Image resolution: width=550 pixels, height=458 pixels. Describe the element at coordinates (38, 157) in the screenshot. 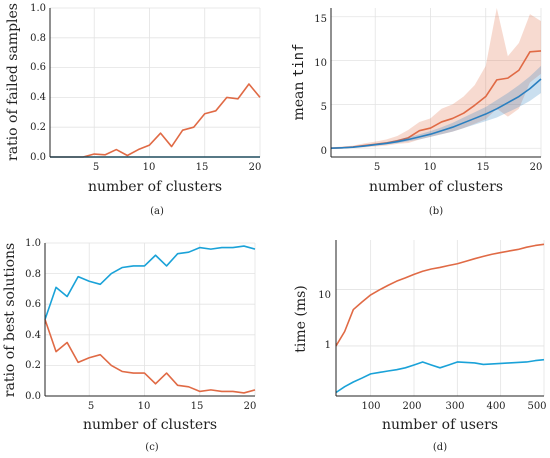

I see `panel-a-ytick-0: 0.0` at that location.